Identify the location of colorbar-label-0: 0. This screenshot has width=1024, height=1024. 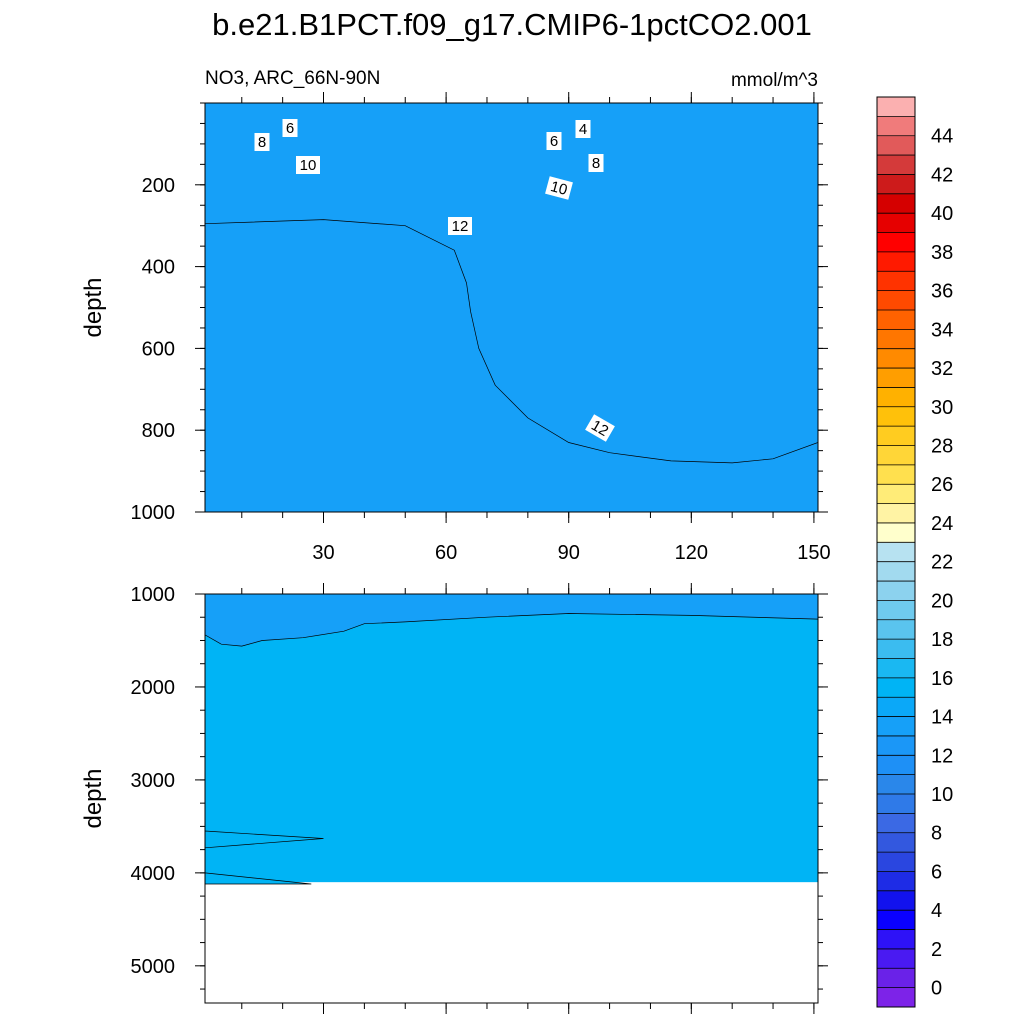
(936, 989).